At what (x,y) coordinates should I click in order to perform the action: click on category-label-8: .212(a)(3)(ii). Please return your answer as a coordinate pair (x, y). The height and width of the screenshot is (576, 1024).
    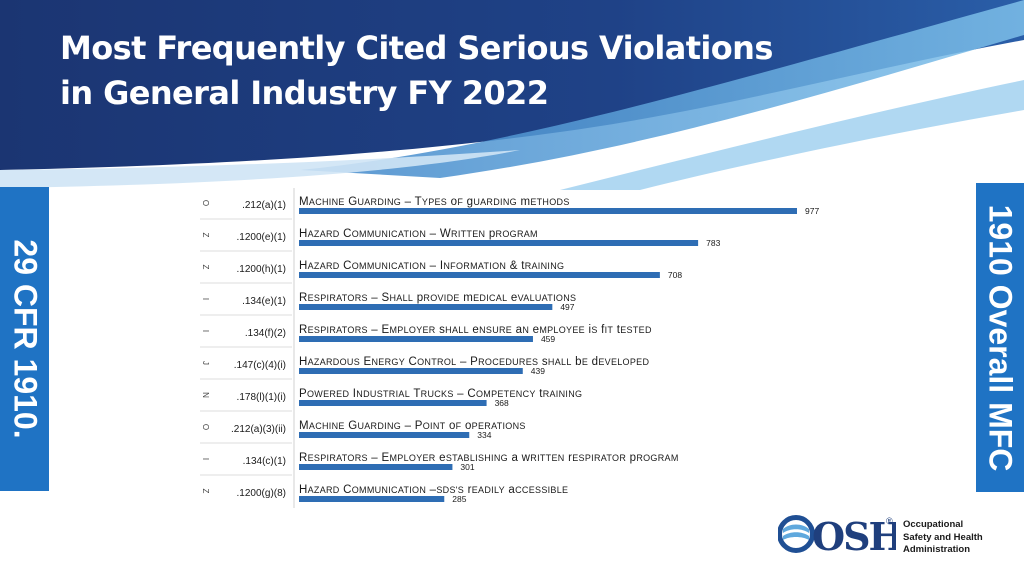
    Looking at the image, I should click on (258, 429).